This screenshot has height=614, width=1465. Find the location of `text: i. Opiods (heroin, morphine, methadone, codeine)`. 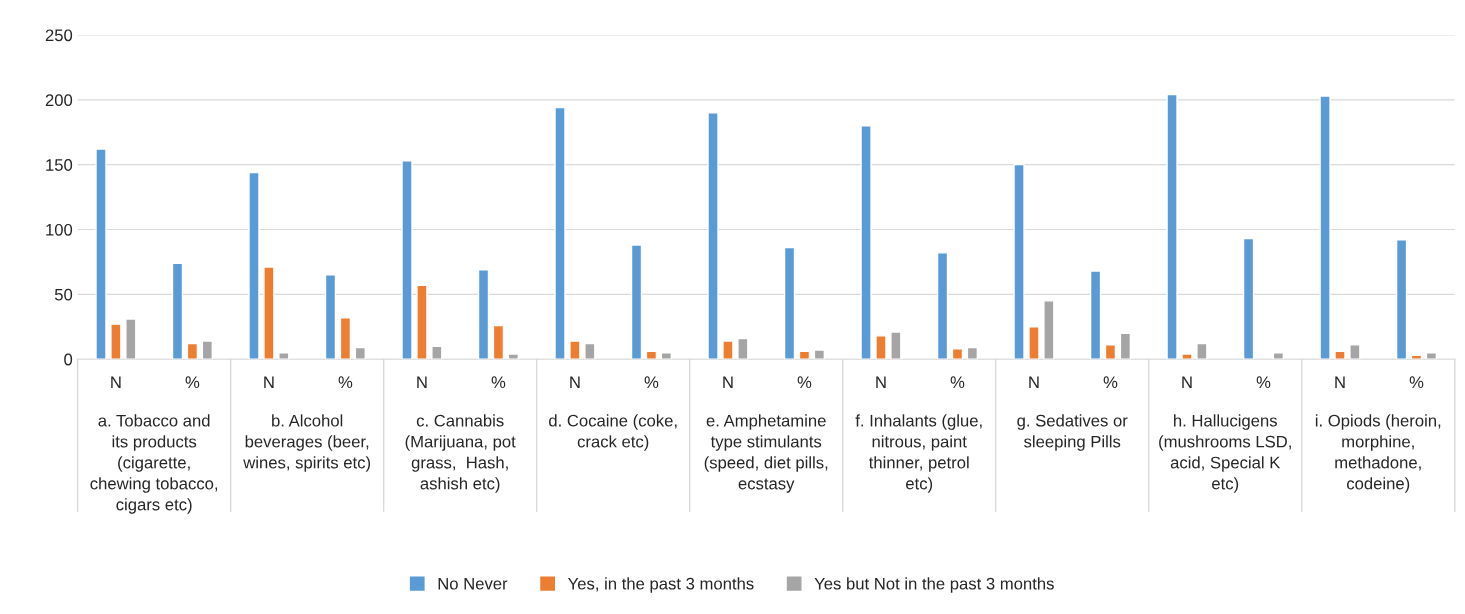

text: i. Opiods (heroin, morphine, methadone, codeine) is located at coordinates (1378, 453).